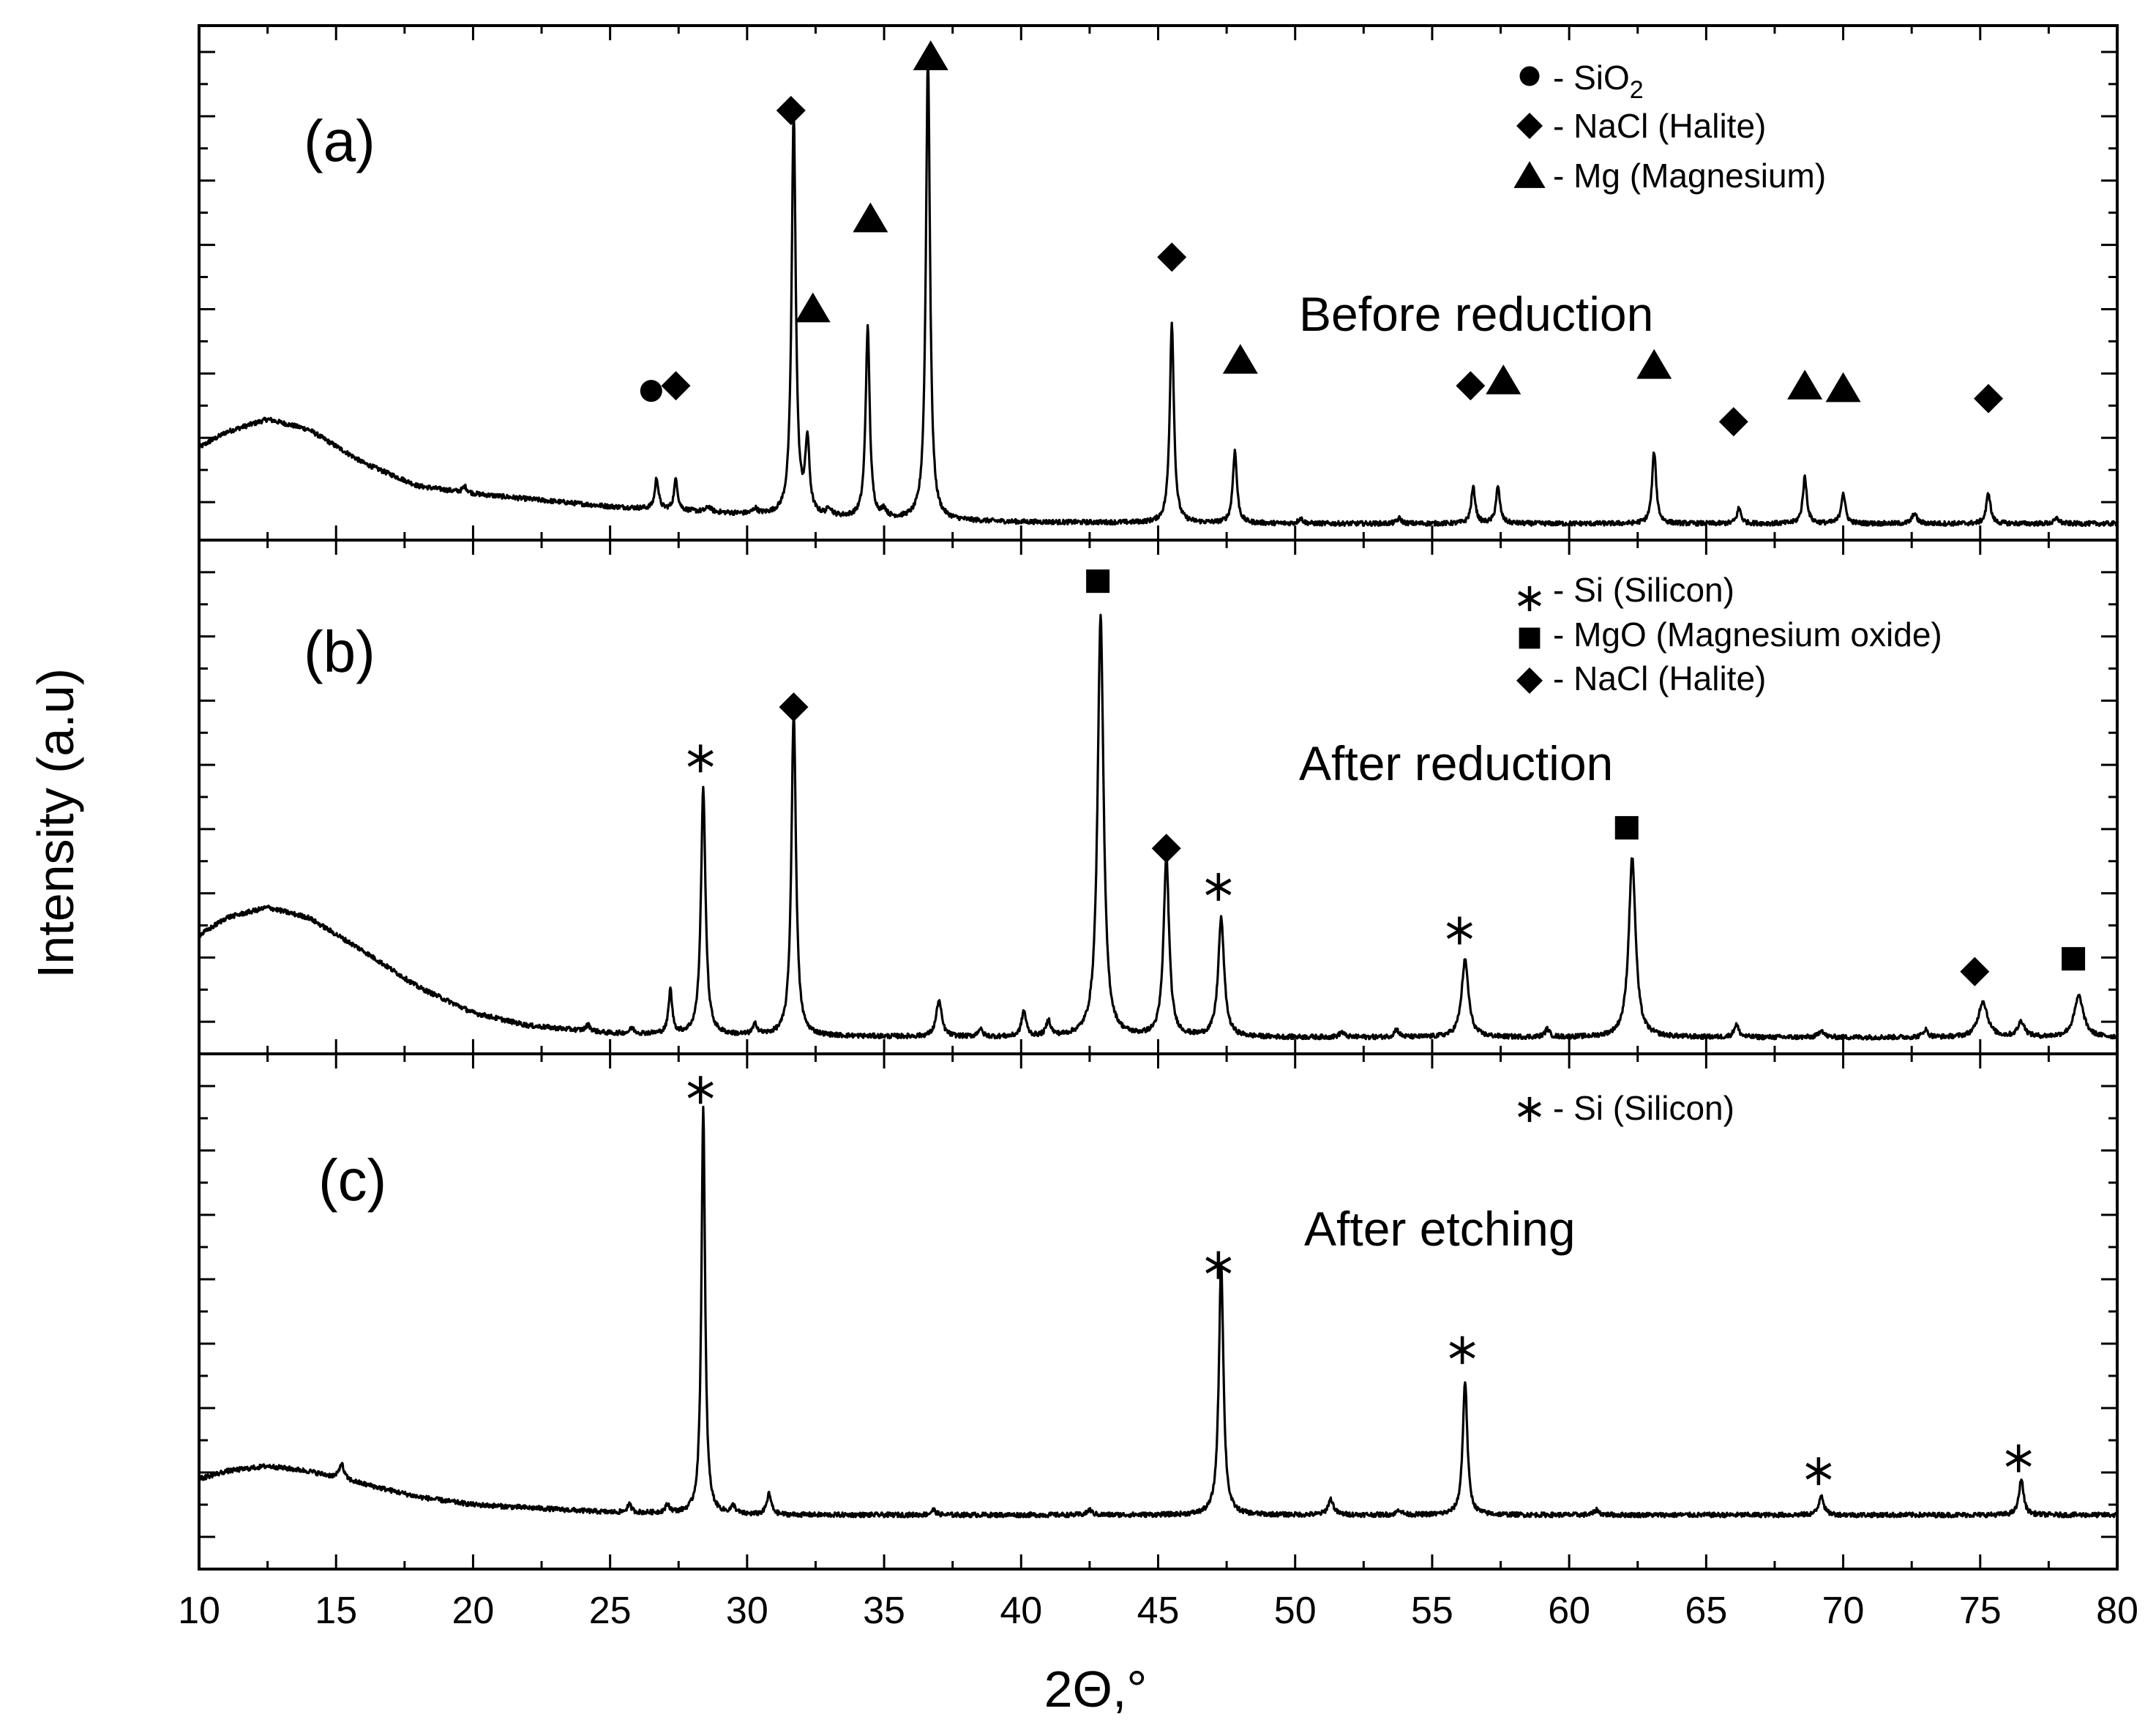 Image resolution: width=2156 pixels, height=1733 pixels. What do you see at coordinates (1529, 76) in the screenshot?
I see `legend-symbol-a-circle` at bounding box center [1529, 76].